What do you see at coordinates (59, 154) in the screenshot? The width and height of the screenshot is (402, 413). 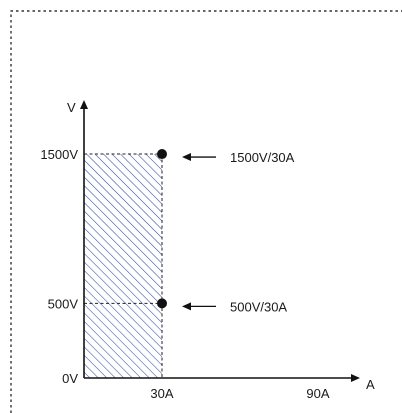 I see `y-tick-label-1500v: 1500V` at bounding box center [59, 154].